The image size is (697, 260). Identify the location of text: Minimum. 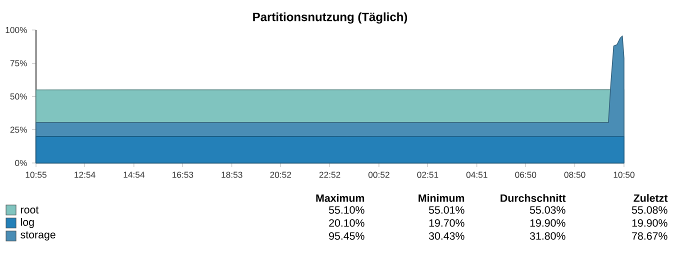
(441, 198).